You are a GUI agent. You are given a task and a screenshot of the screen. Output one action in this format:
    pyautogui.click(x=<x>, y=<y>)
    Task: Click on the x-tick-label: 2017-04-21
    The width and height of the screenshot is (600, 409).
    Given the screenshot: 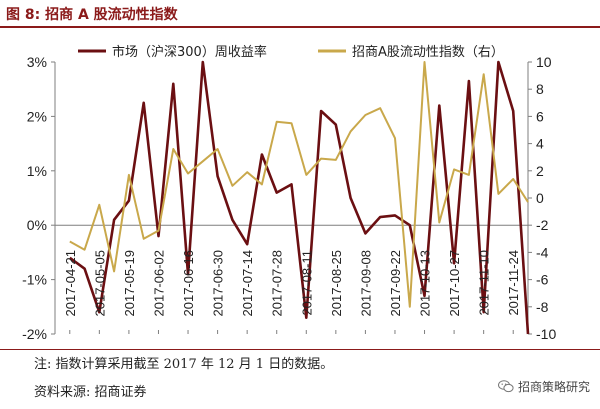 What is the action you would take?
    pyautogui.click(x=70, y=283)
    